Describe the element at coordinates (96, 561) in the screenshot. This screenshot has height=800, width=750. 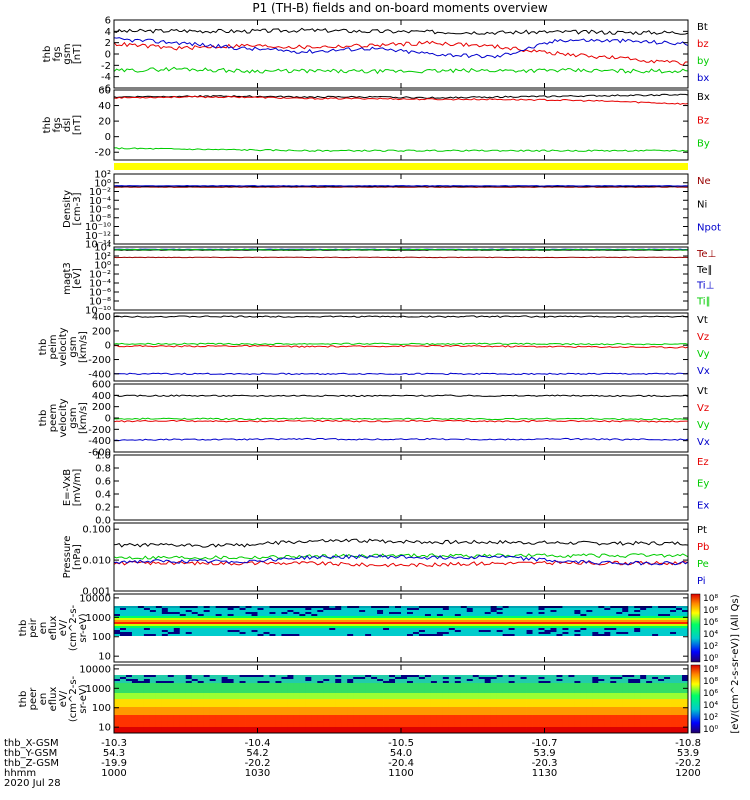
I see `y-tick-label: 0.010` at that location.